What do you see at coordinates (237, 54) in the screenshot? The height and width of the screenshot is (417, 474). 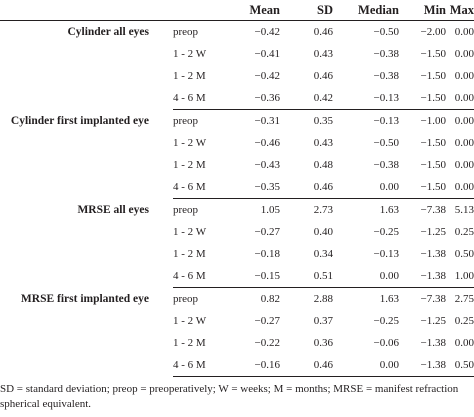 I see `table-row: 1 - 2 W −0.41 0.43 −0.38 −1.50 0.00` at bounding box center [237, 54].